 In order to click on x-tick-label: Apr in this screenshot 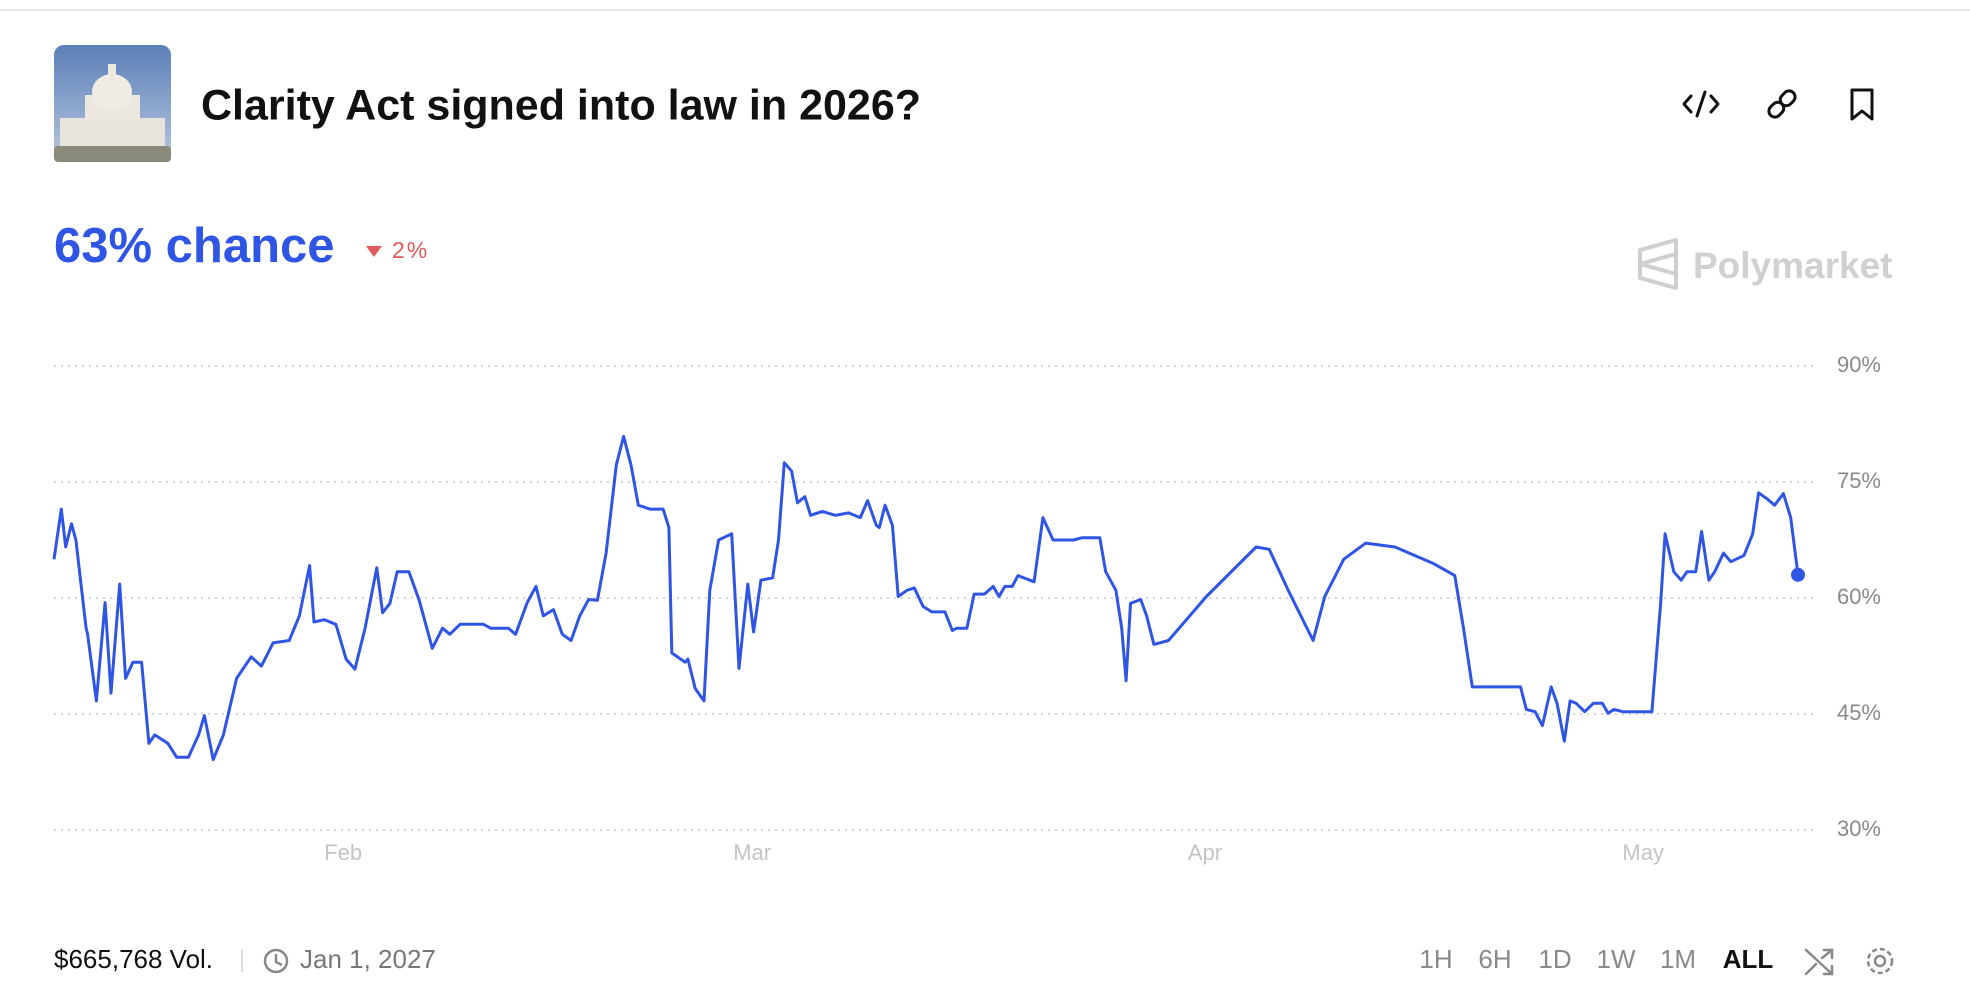, I will do `click(1205, 852)`.